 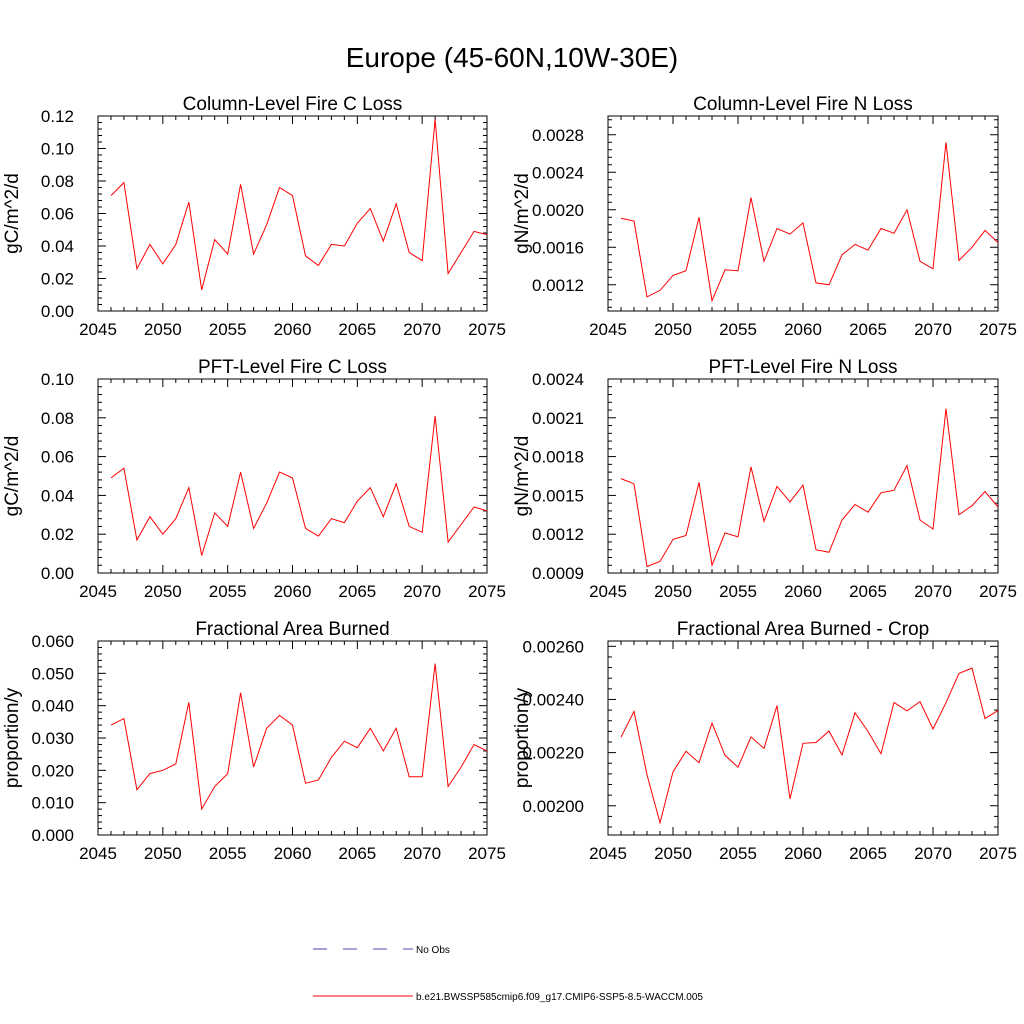 What do you see at coordinates (52, 738) in the screenshot?
I see `y-tick-label: 0.030` at bounding box center [52, 738].